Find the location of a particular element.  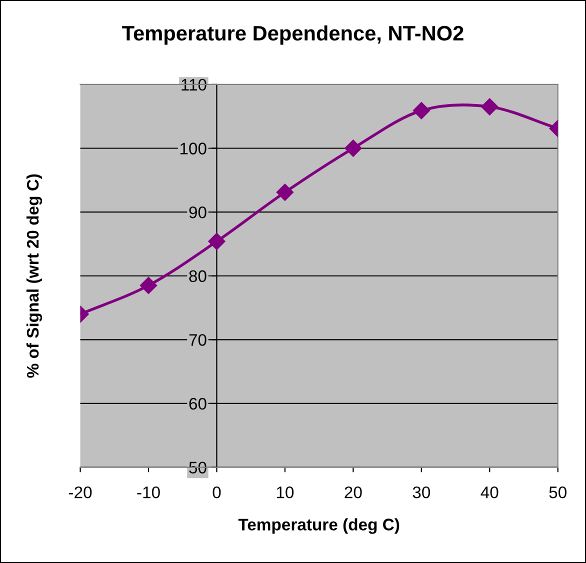

x-tick-label: 10 is located at coordinates (285, 492).